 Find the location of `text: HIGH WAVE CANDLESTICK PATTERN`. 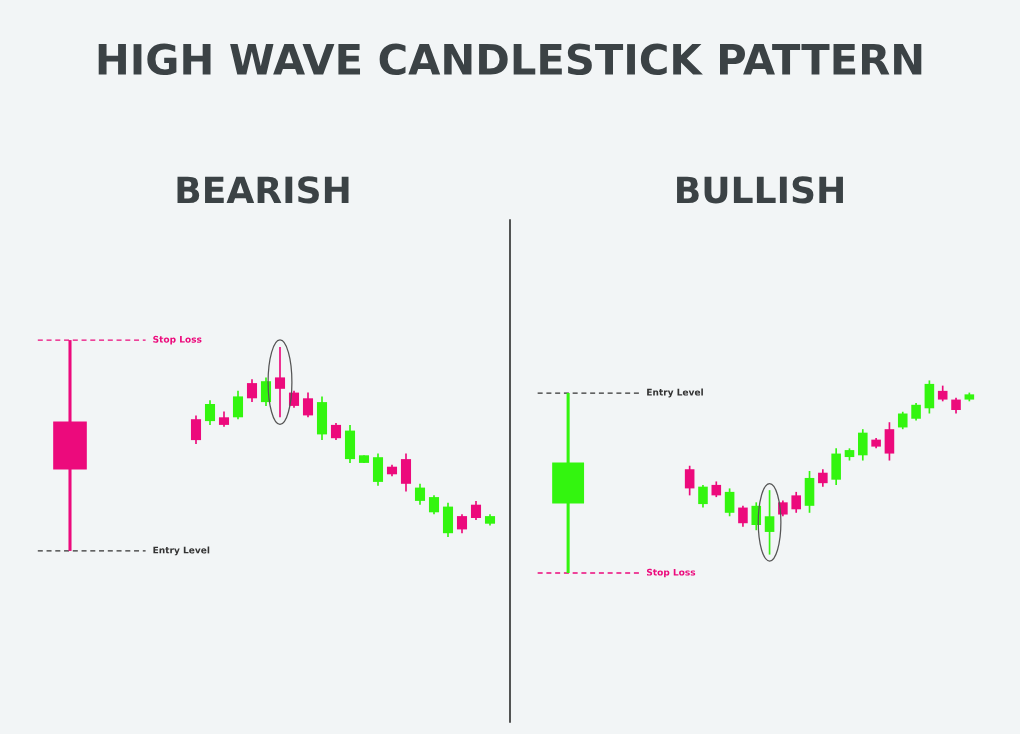

text: HIGH WAVE CANDLESTICK PATTERN is located at coordinates (510, 59).